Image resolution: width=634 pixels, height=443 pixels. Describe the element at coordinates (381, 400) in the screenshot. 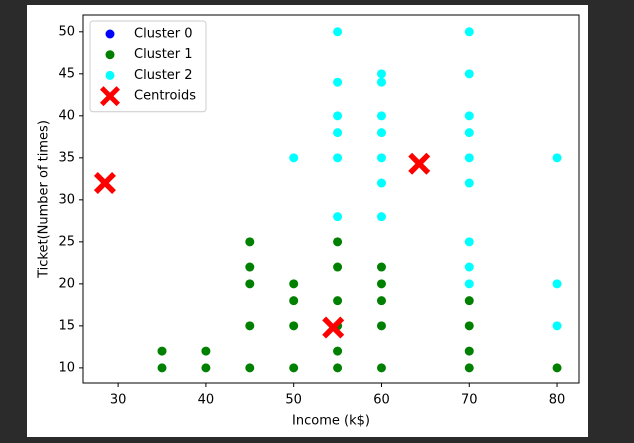

I see `x-tick-label: 60` at that location.